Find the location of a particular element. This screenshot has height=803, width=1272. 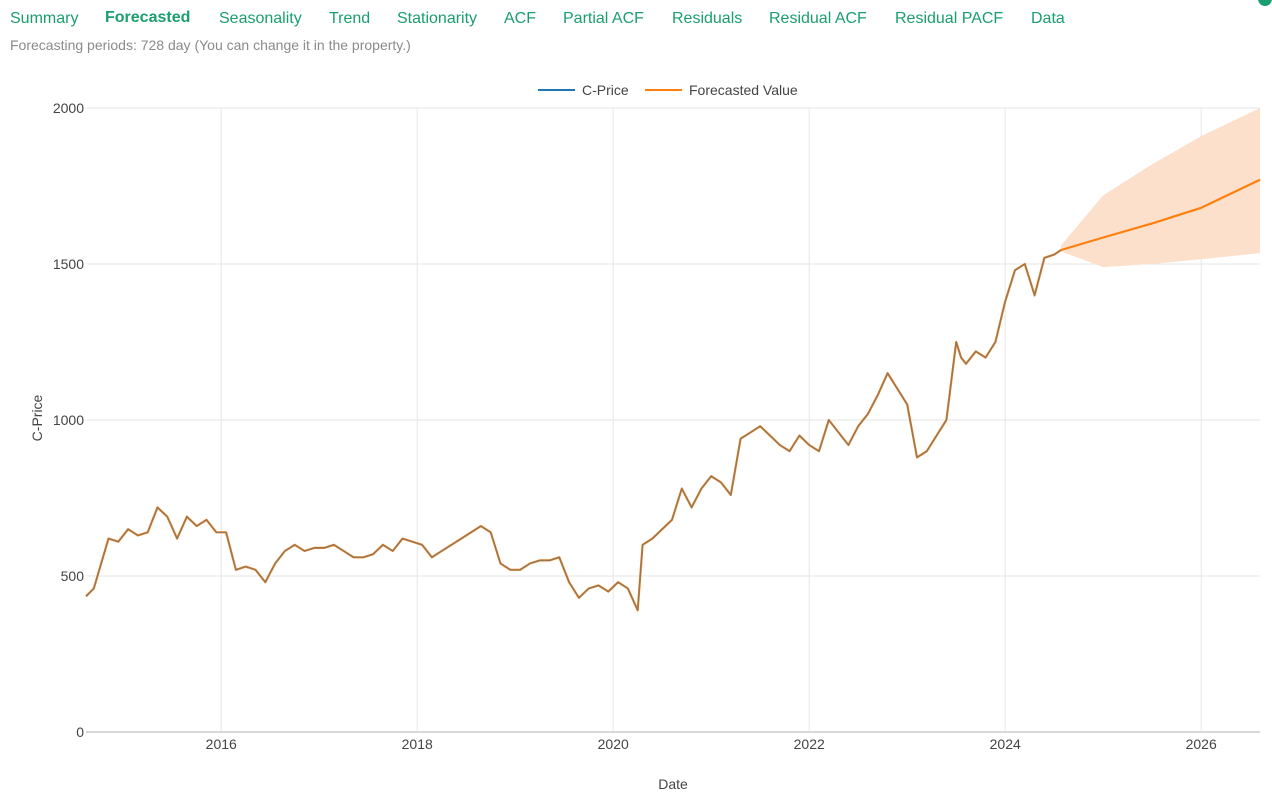

tab-forecasted: Forecasted is located at coordinates (148, 17).